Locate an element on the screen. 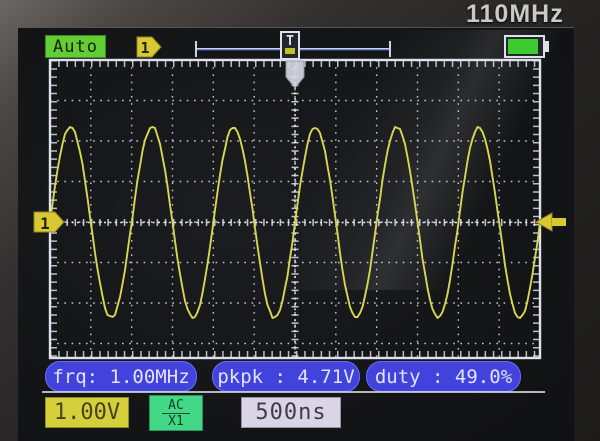  pkpk-readout: pkpk : 4.71V is located at coordinates (286, 376).